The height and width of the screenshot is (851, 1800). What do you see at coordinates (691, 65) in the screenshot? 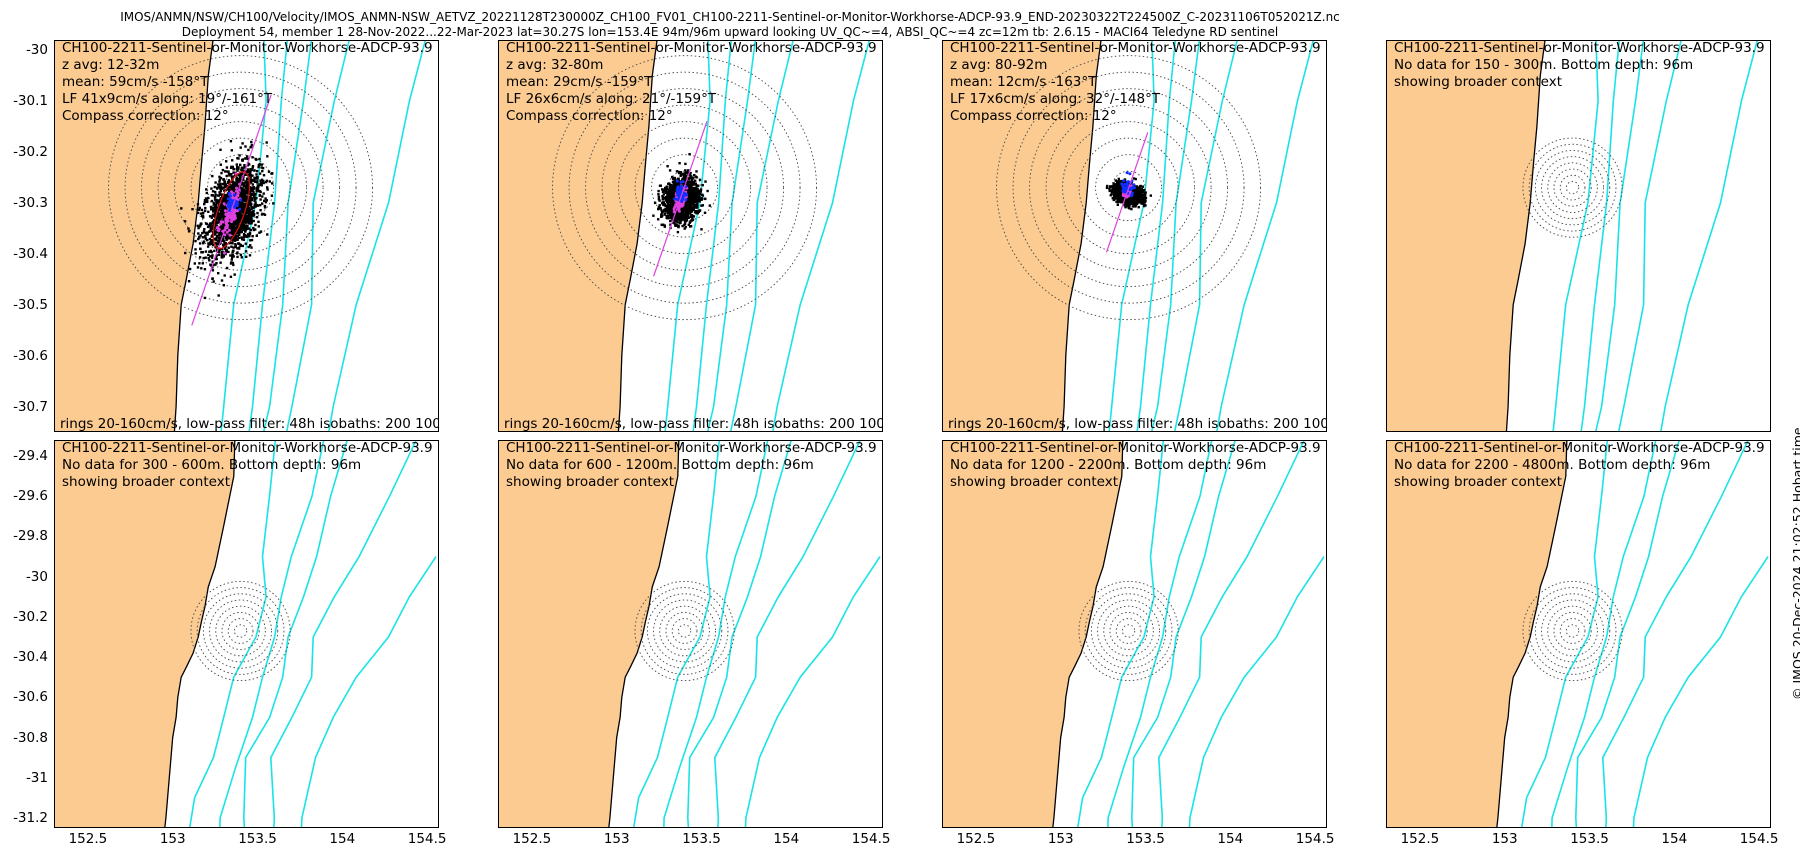
I see `panel-info-line: z avg: 32-80m` at bounding box center [691, 65].